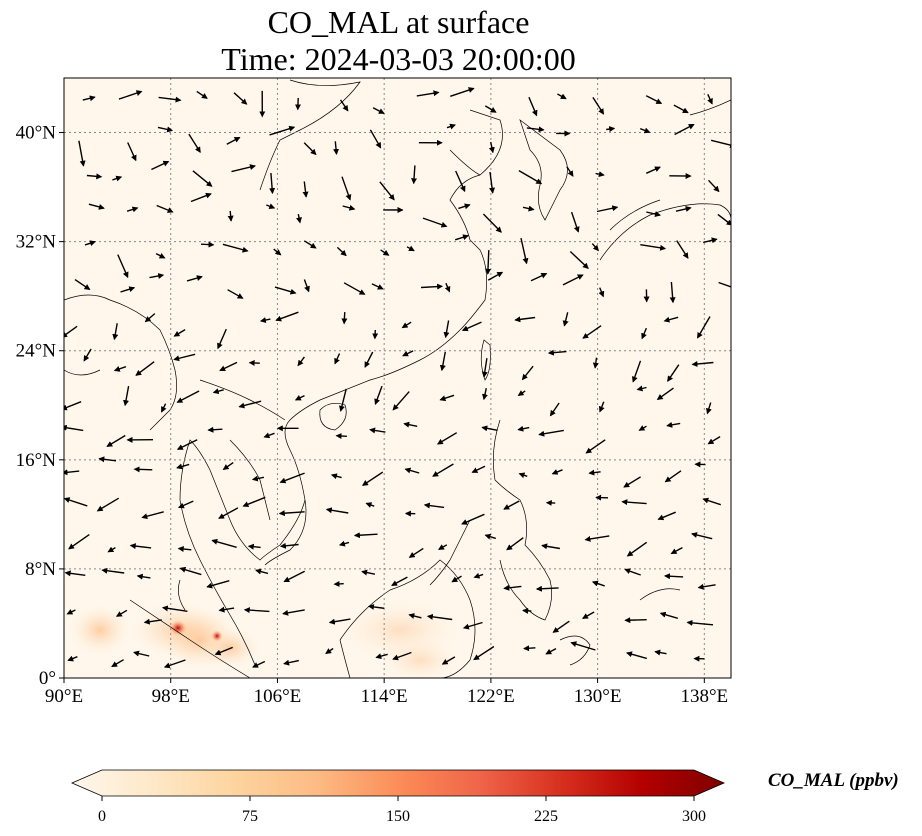  Describe the element at coordinates (217, 636) in the screenshot. I see `hotspot-malaysia` at that location.